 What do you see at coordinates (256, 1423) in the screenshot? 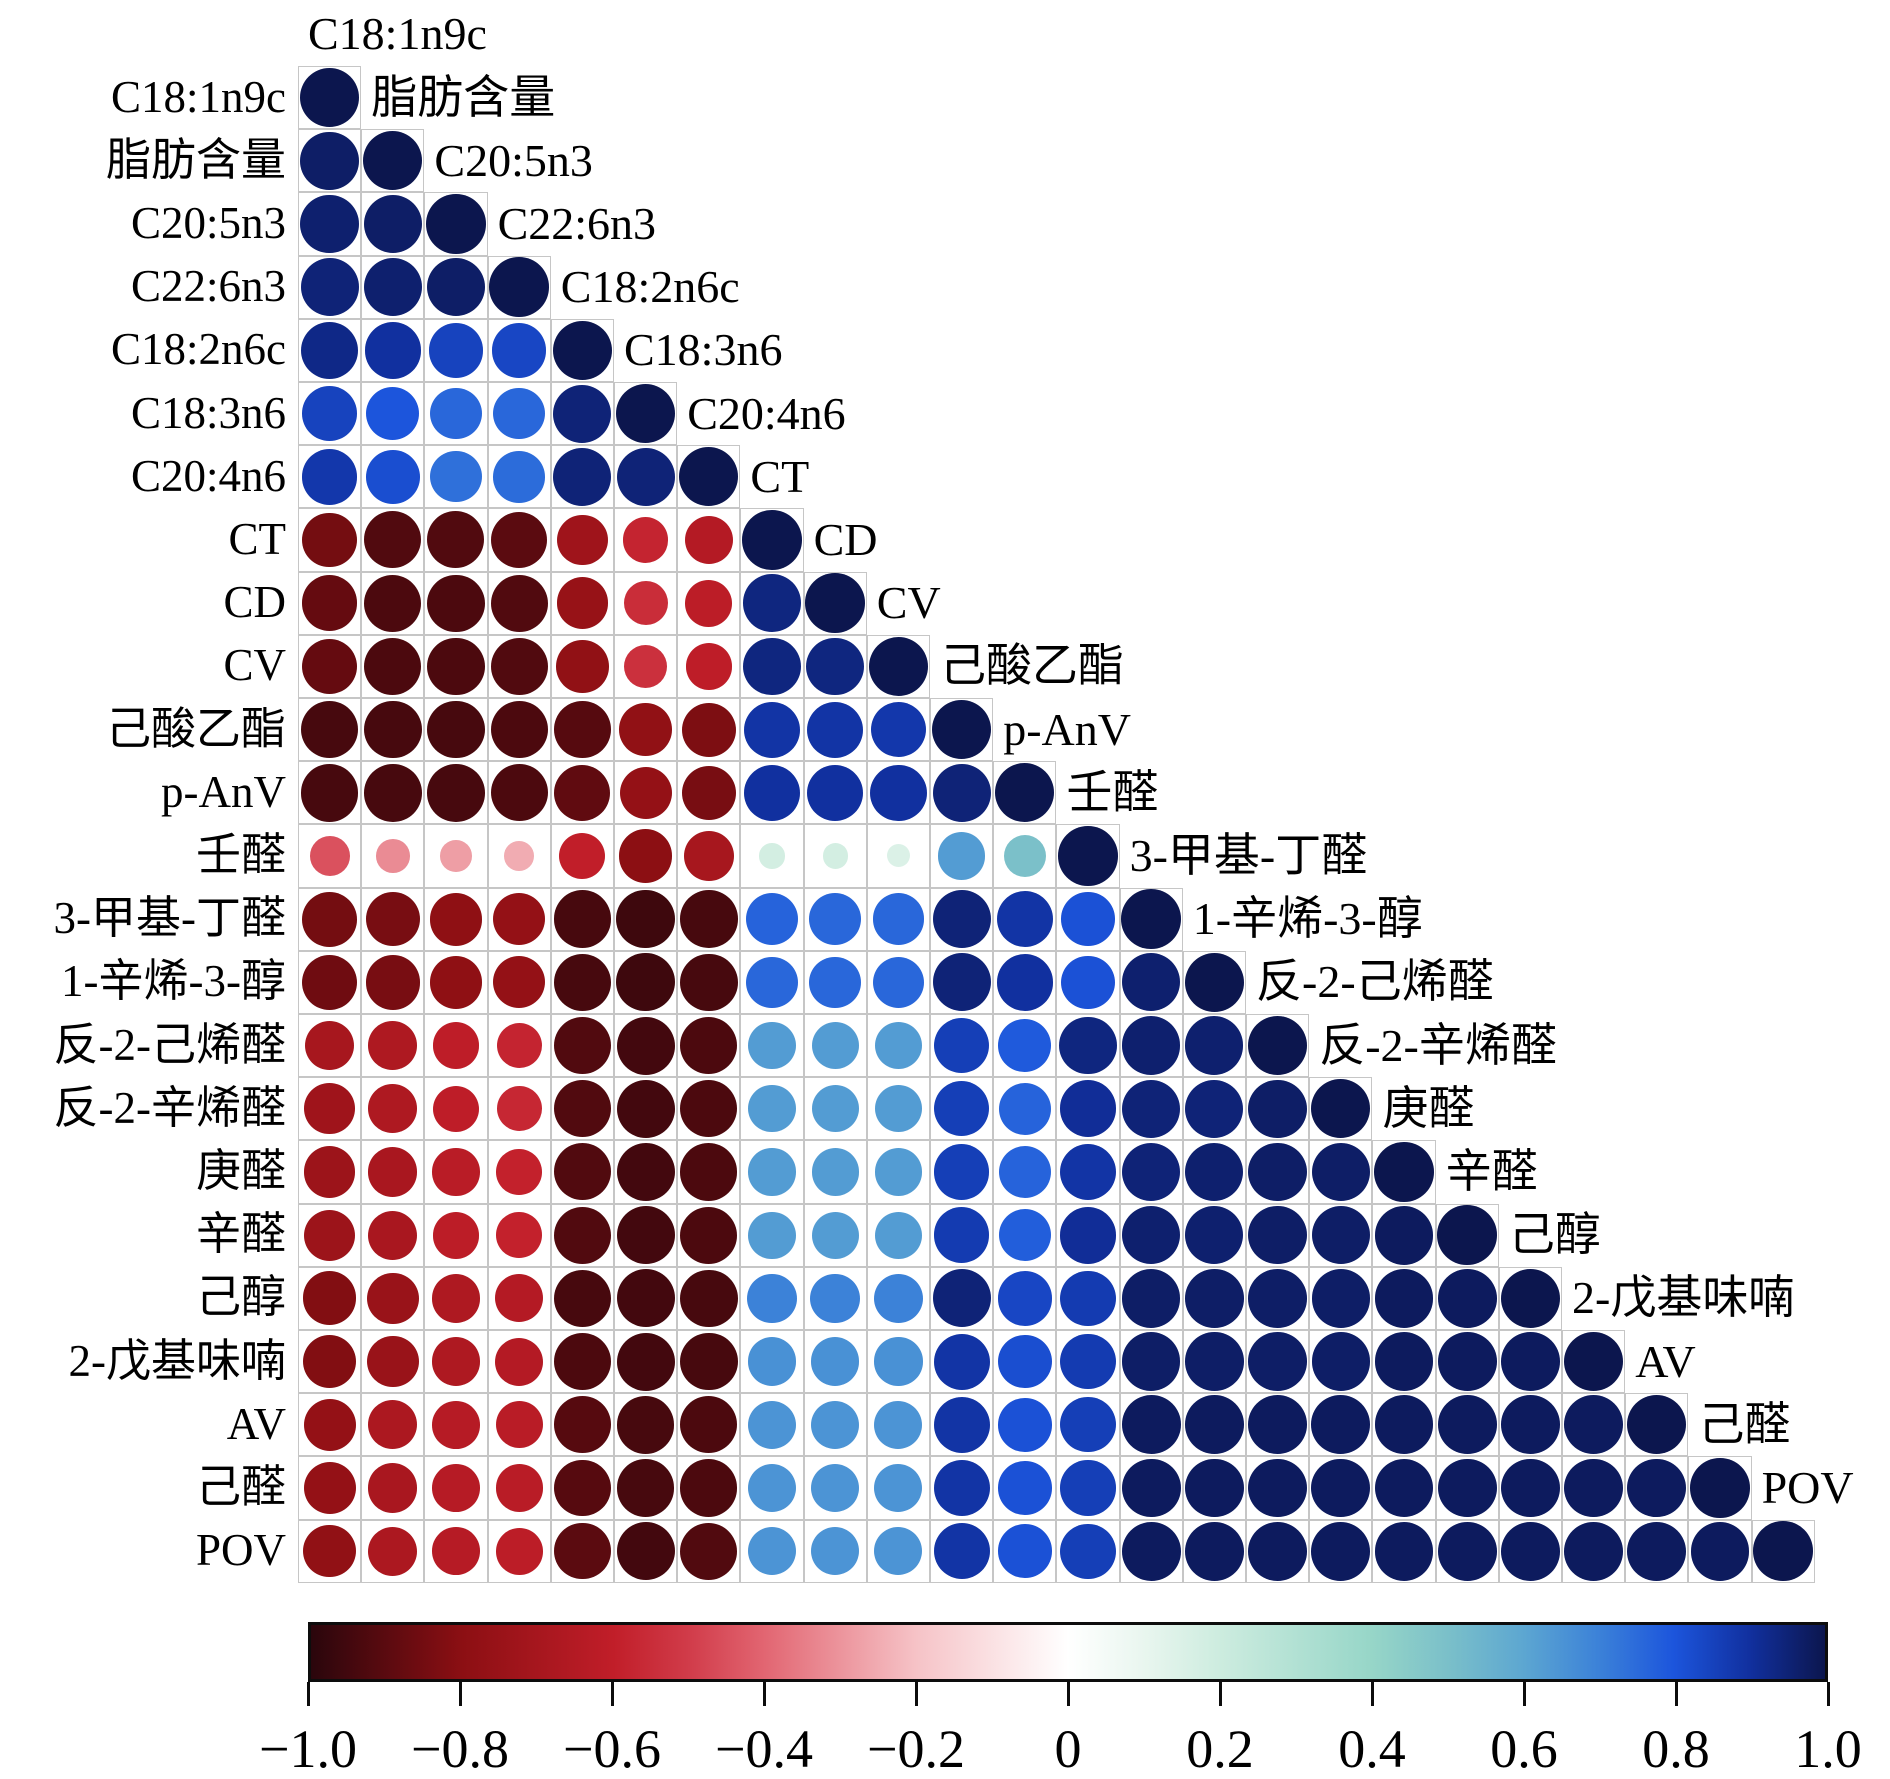
I see `row-label: AV` at bounding box center [256, 1423].